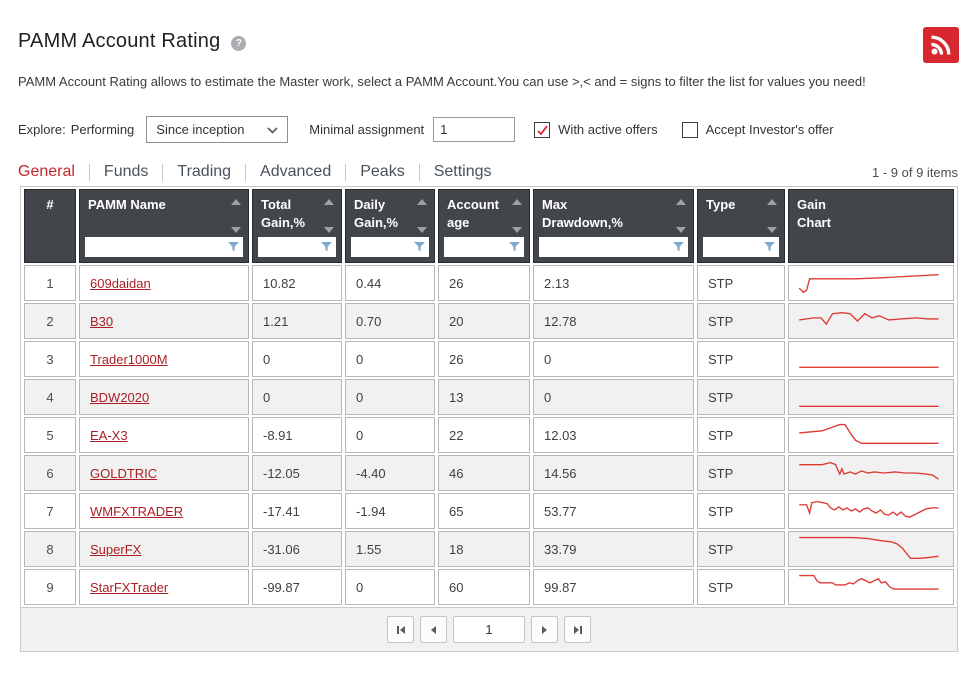  Describe the element at coordinates (613, 435) in the screenshot. I see `max-drawdown-cell: 12.03` at that location.